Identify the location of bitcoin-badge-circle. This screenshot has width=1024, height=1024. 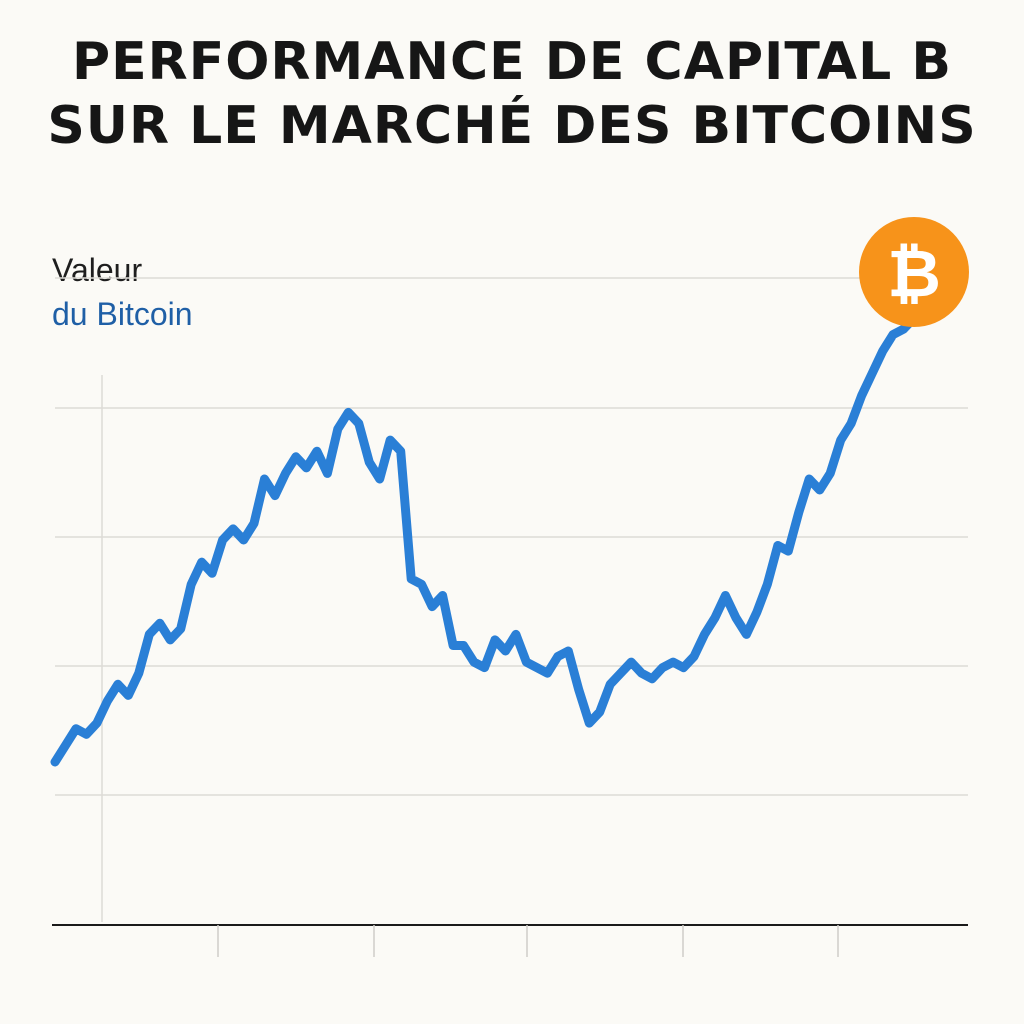
(914, 272).